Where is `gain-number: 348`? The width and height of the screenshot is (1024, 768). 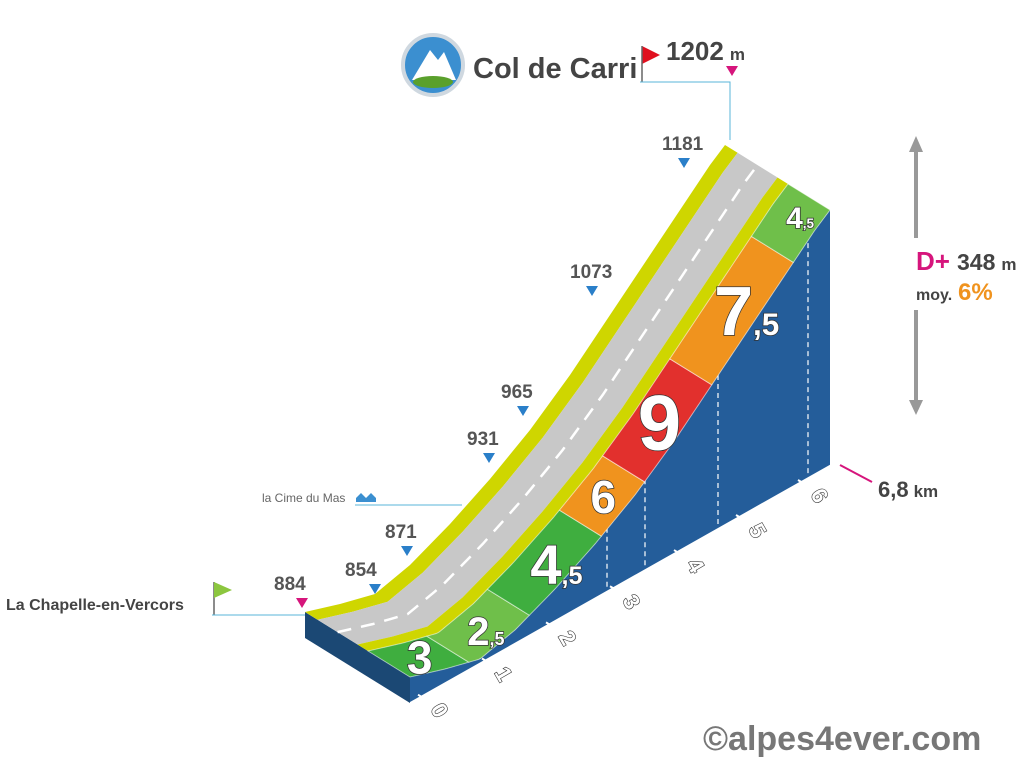
gain-number: 348 is located at coordinates (976, 262).